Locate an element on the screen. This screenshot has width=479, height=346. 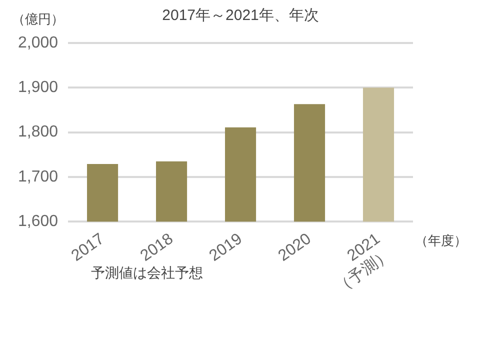
x-tick-label: 2021 （予測） is located at coordinates (363, 264).